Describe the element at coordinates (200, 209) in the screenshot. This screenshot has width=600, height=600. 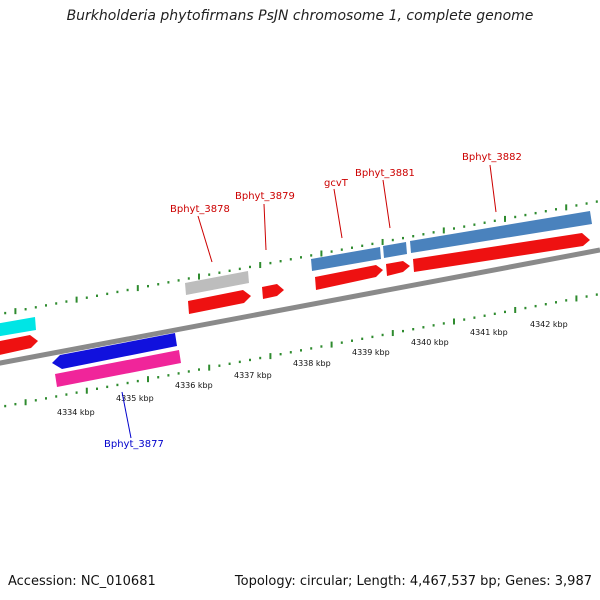
I see `gene-label-bphyt-3878: Bphyt_3878` at that location.